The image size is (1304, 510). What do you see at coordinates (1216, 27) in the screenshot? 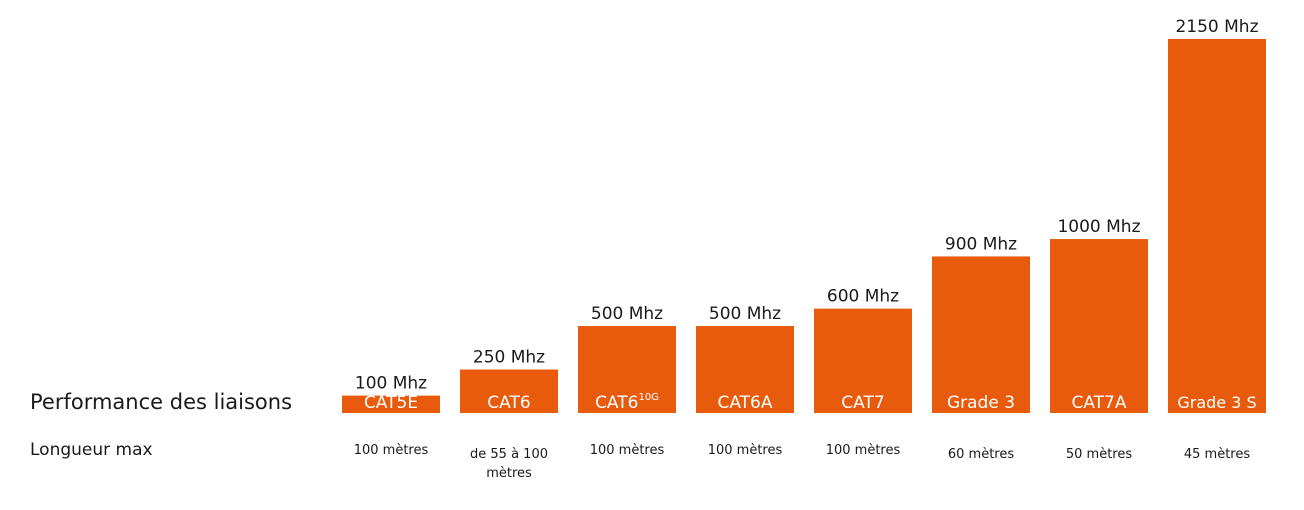
I see `value-label-7: 2150 Mhz` at bounding box center [1216, 27].